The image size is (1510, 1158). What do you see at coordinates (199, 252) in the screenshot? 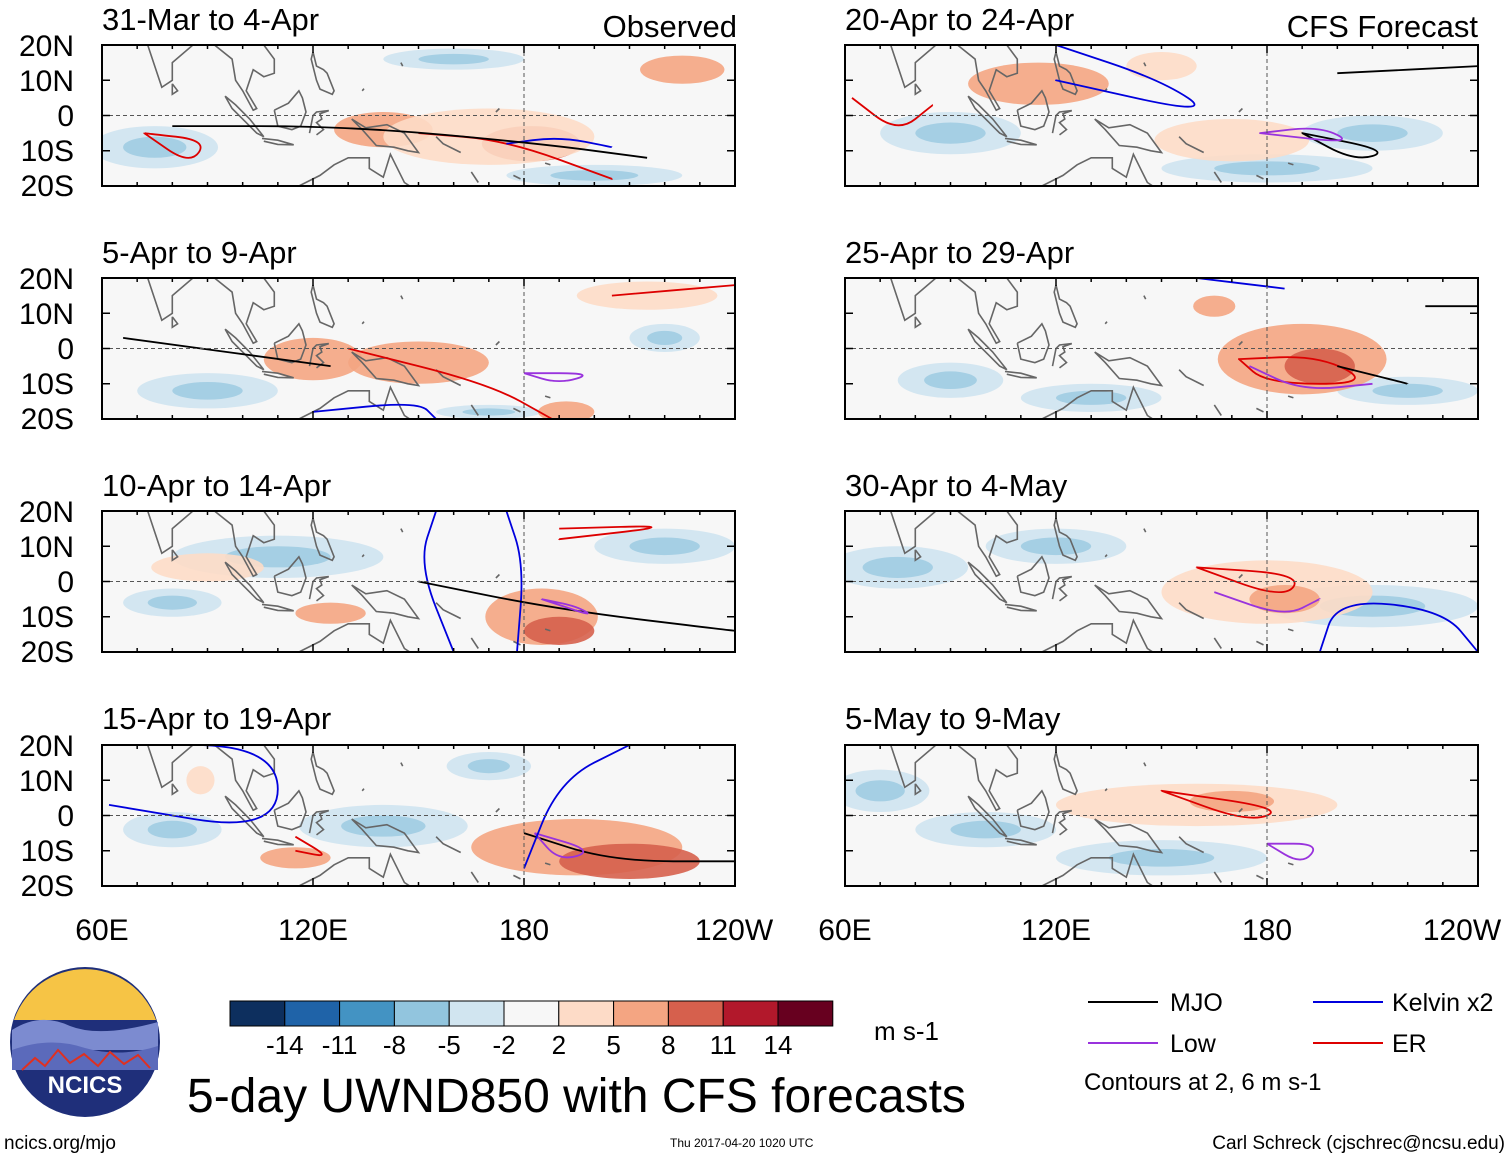
I see `panel-title-2: 5-Apr to 9-Apr` at bounding box center [199, 252].